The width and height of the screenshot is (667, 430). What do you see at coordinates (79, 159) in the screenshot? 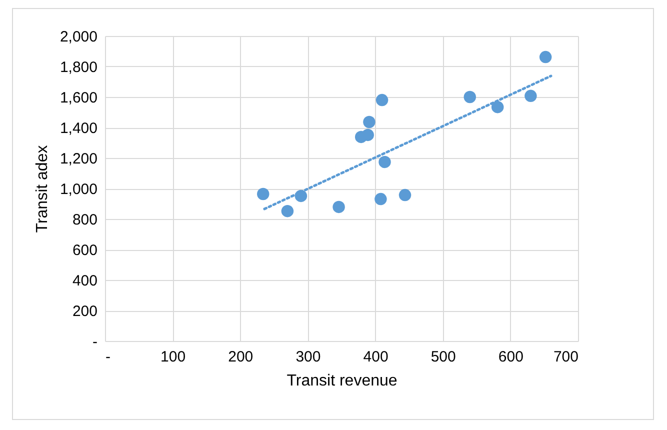
I see `y-tick-label: 1,200` at bounding box center [79, 159].